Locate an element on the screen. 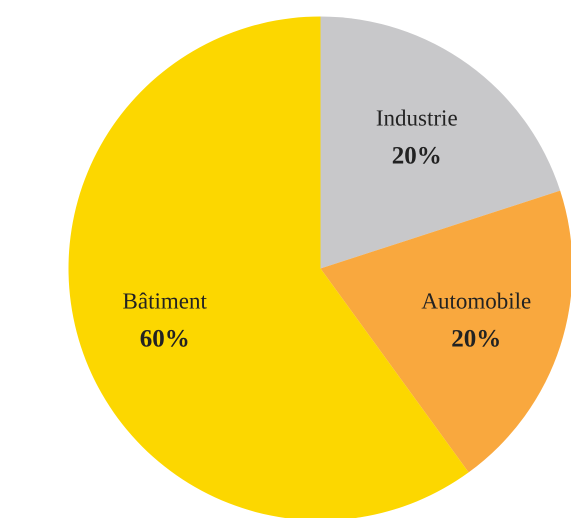 The height and width of the screenshot is (518, 571). slice-label: Industrie is located at coordinates (417, 117).